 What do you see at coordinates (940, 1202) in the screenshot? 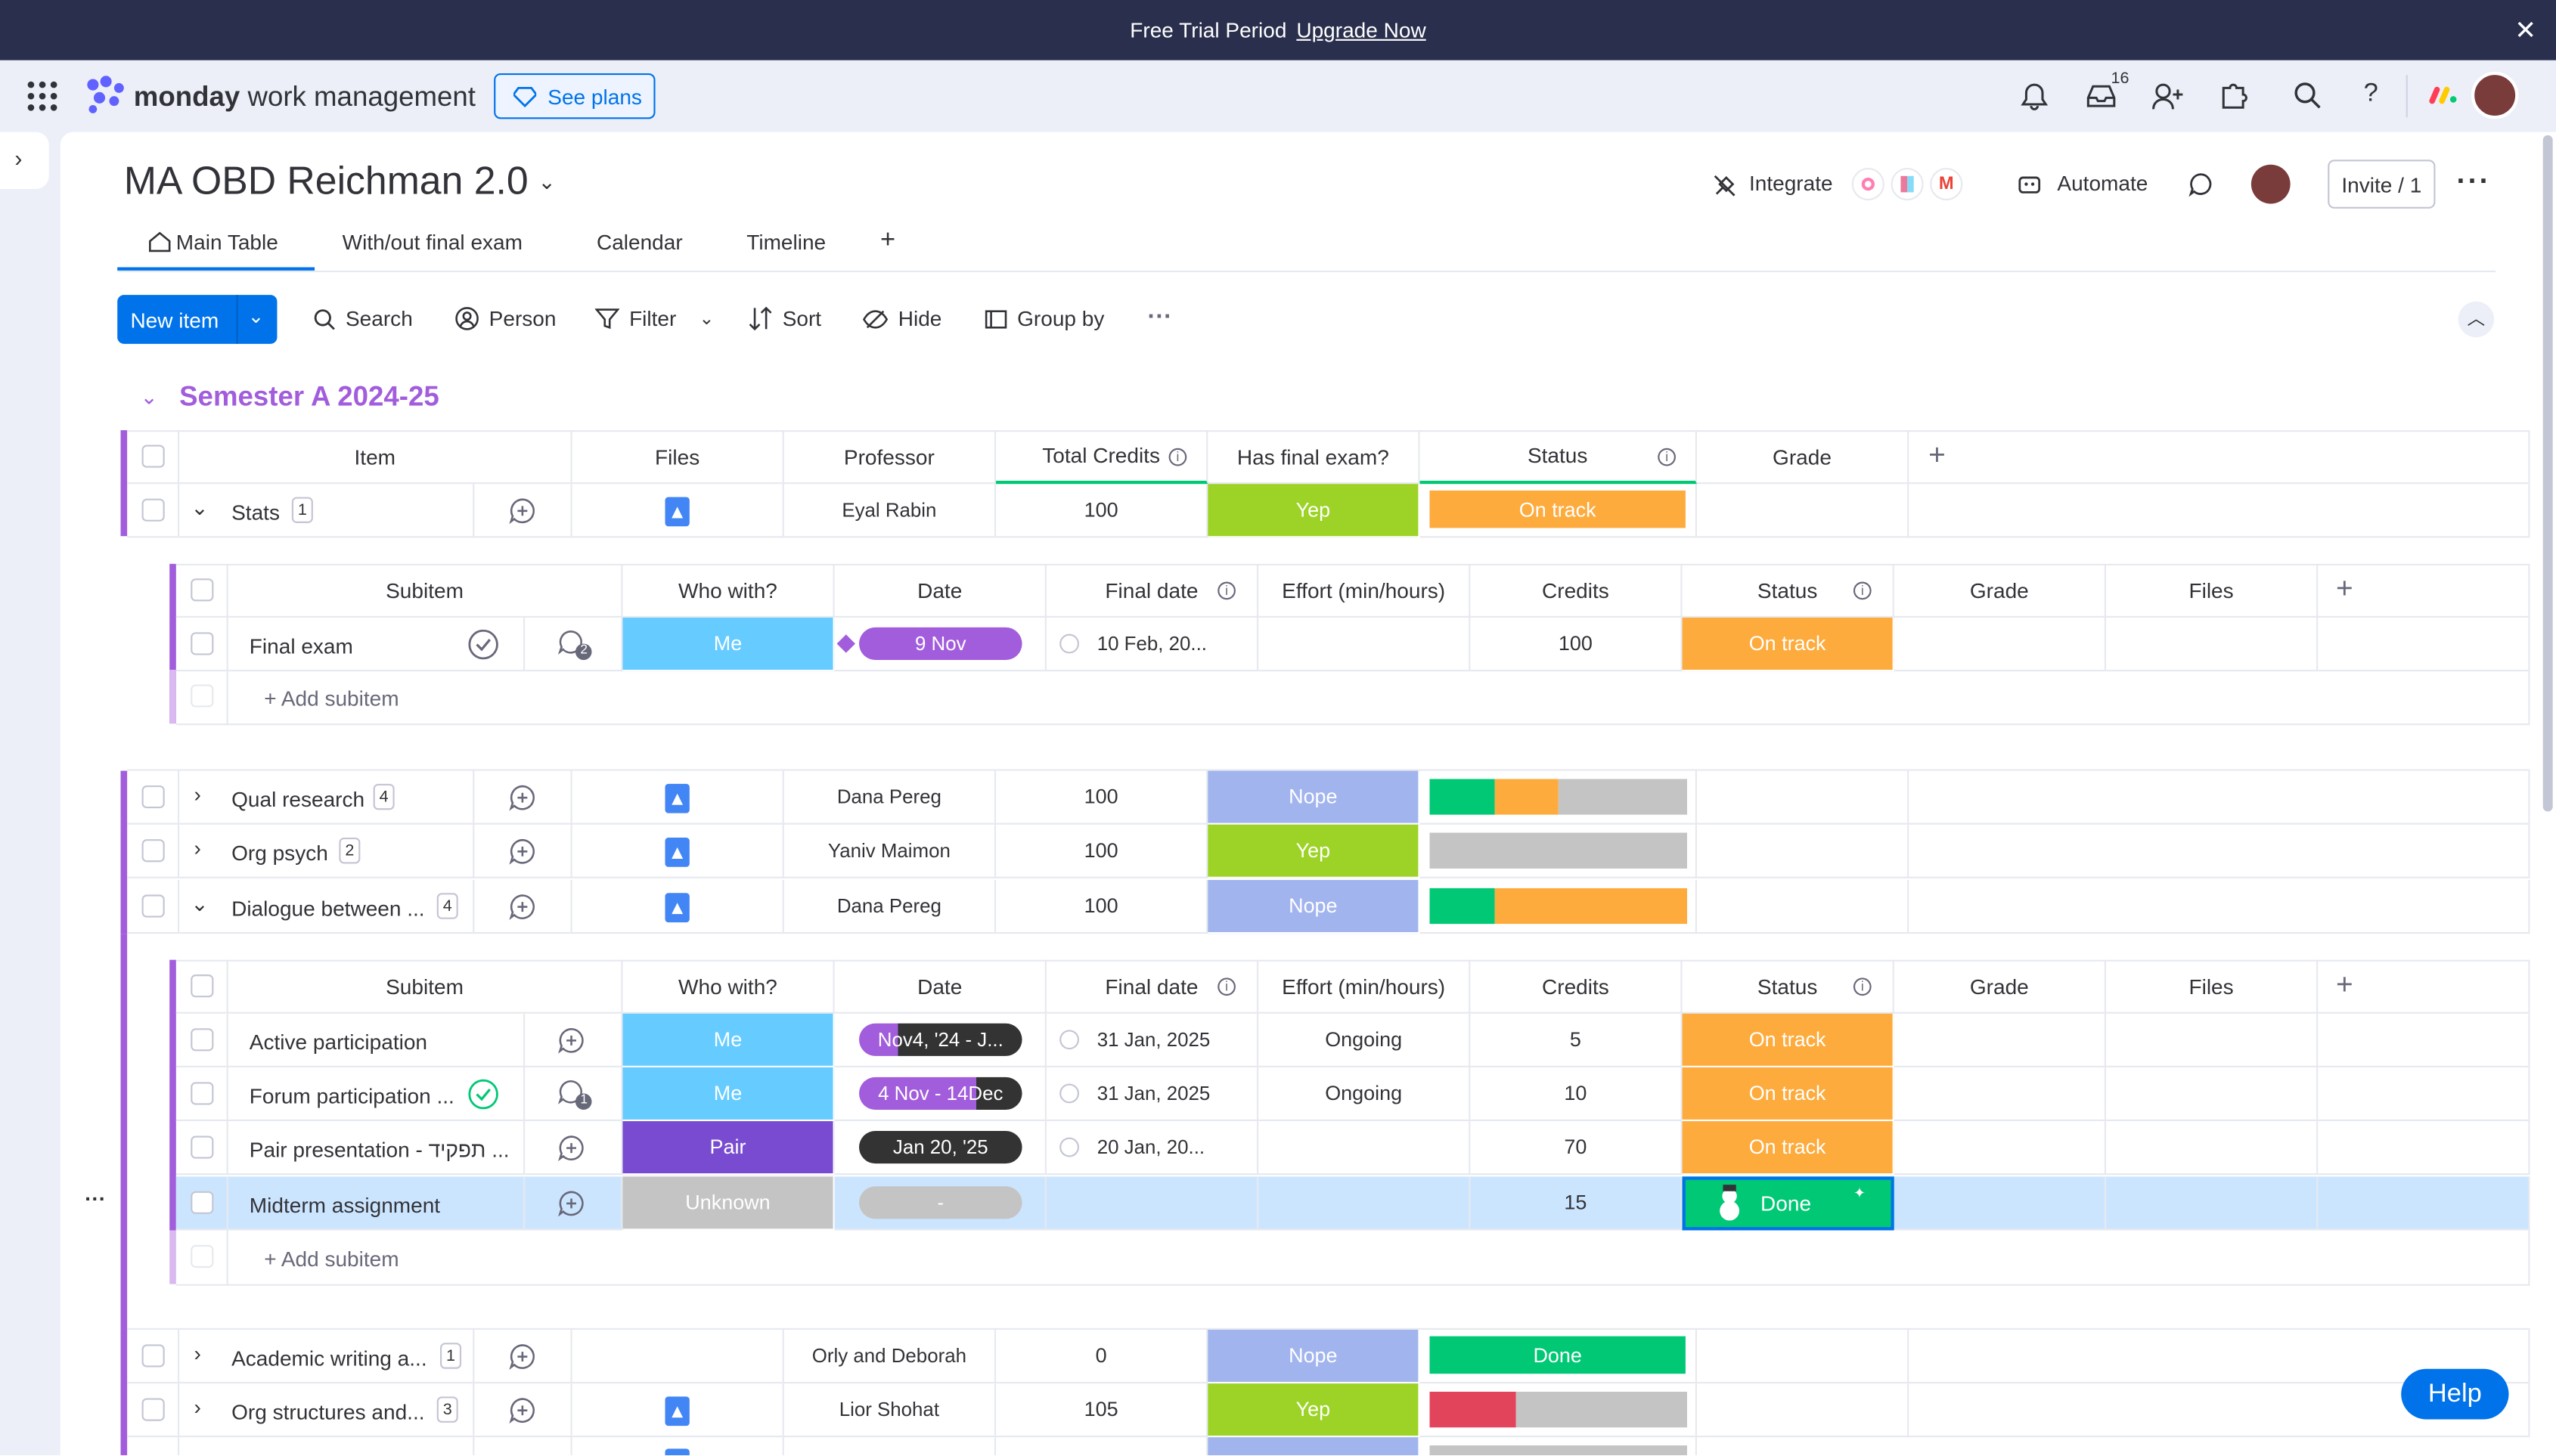
I see `date-pill: -` at bounding box center [940, 1202].